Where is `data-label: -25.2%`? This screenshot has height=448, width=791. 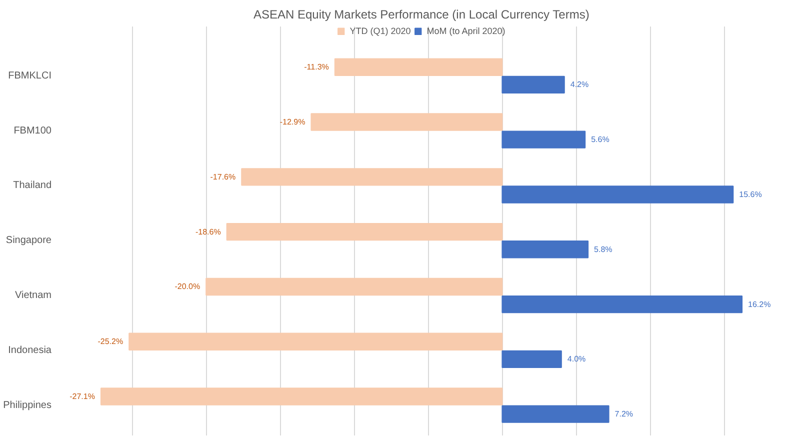 data-label: -25.2% is located at coordinates (111, 341).